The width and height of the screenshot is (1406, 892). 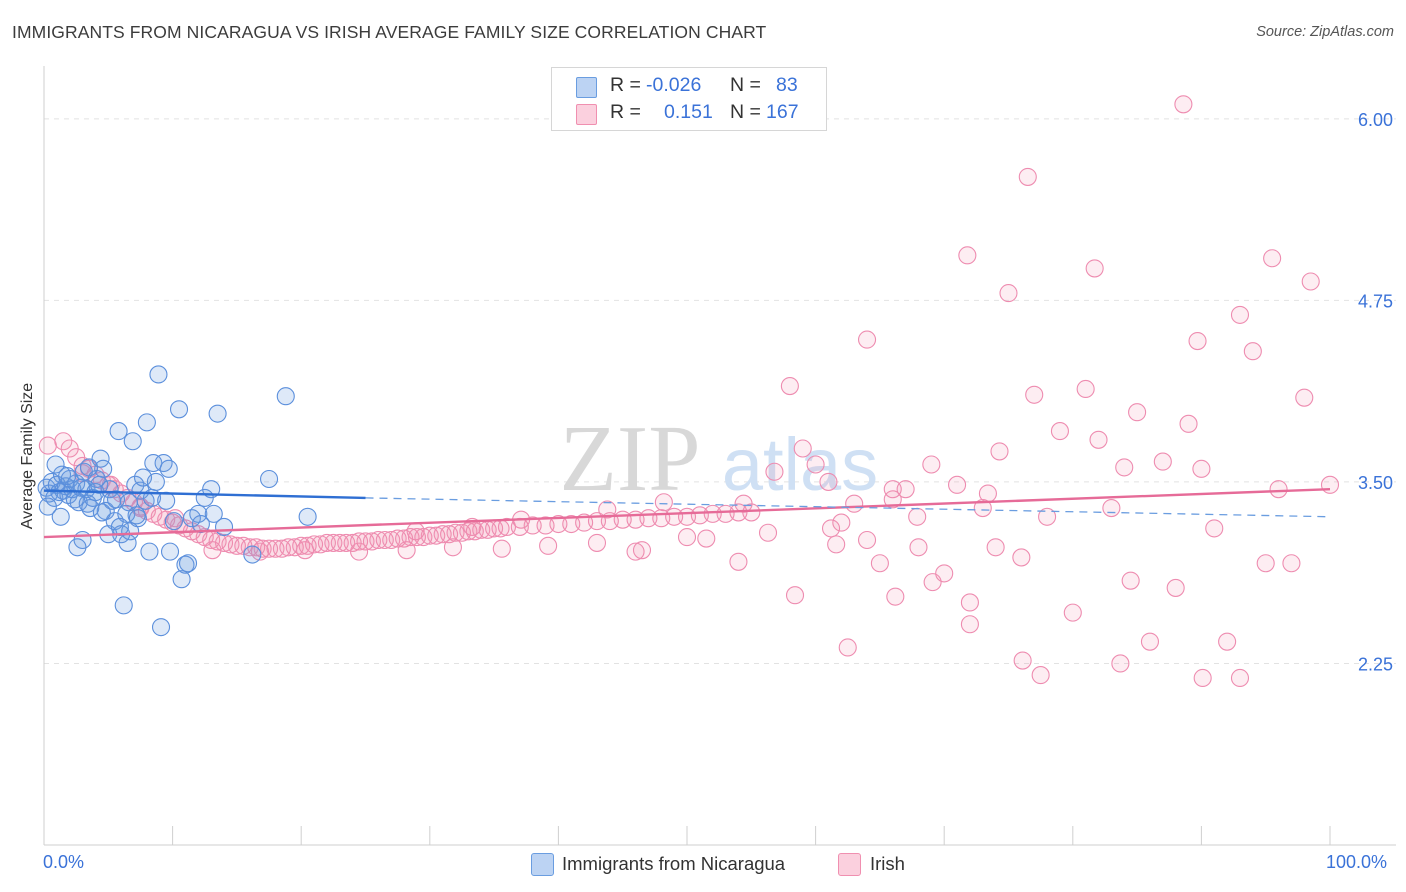 What do you see at coordinates (719, 459) in the screenshot?
I see `watermark: ZIP atlas` at bounding box center [719, 459].